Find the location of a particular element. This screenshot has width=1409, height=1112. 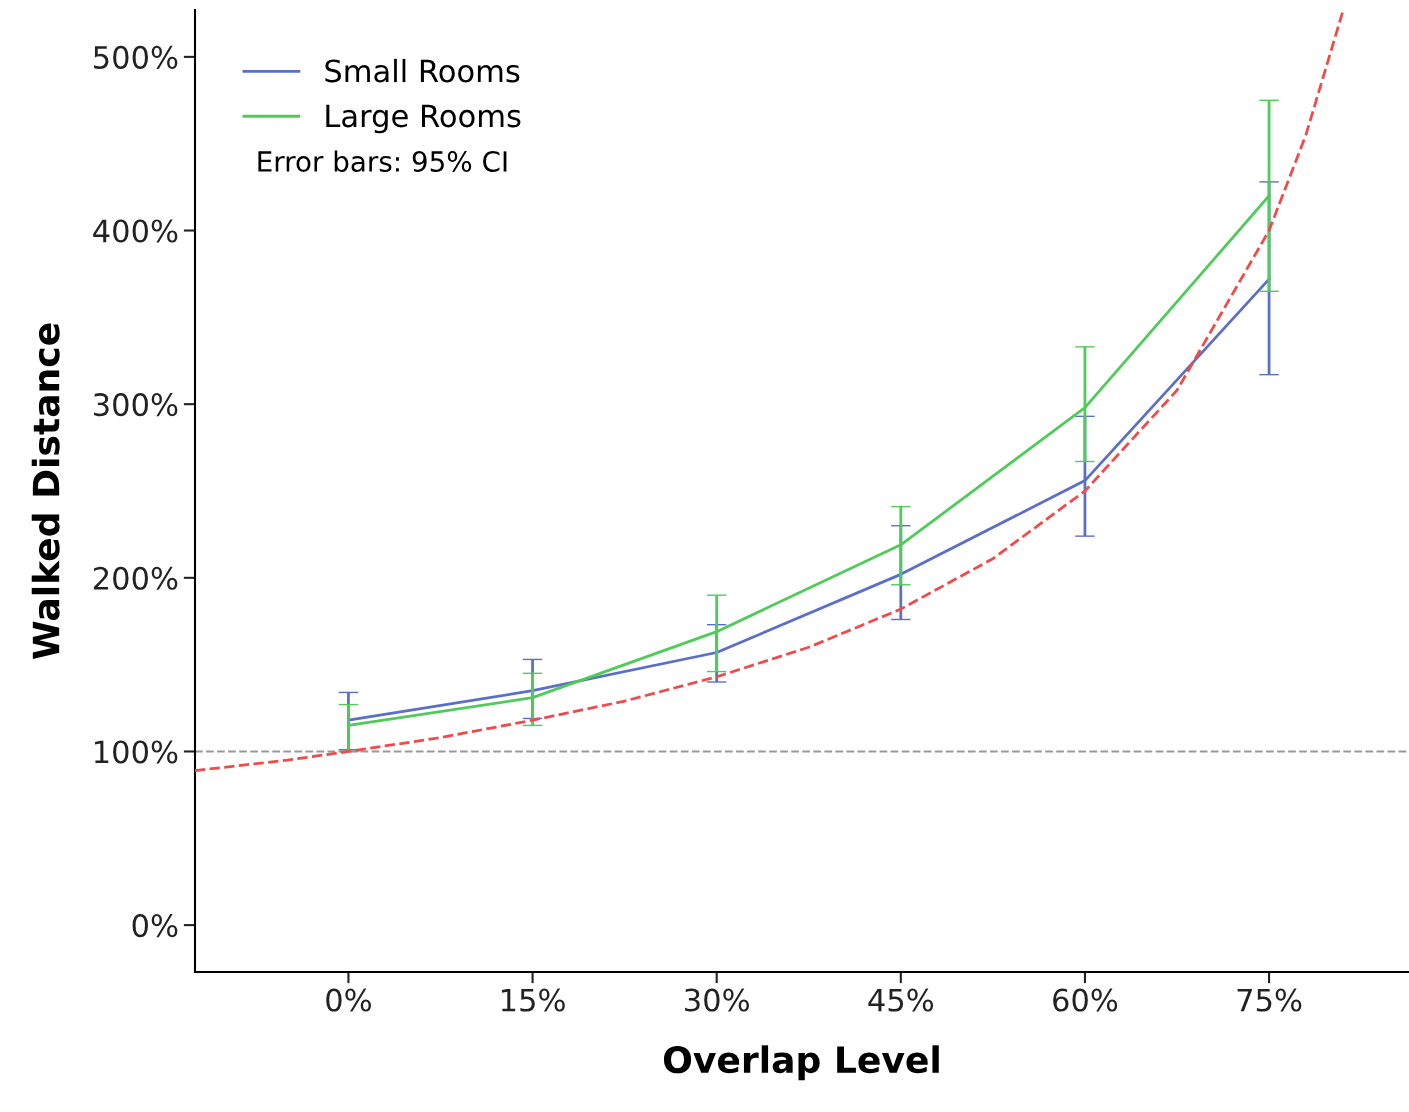

y-tick-label: 100% is located at coordinates (136, 752).